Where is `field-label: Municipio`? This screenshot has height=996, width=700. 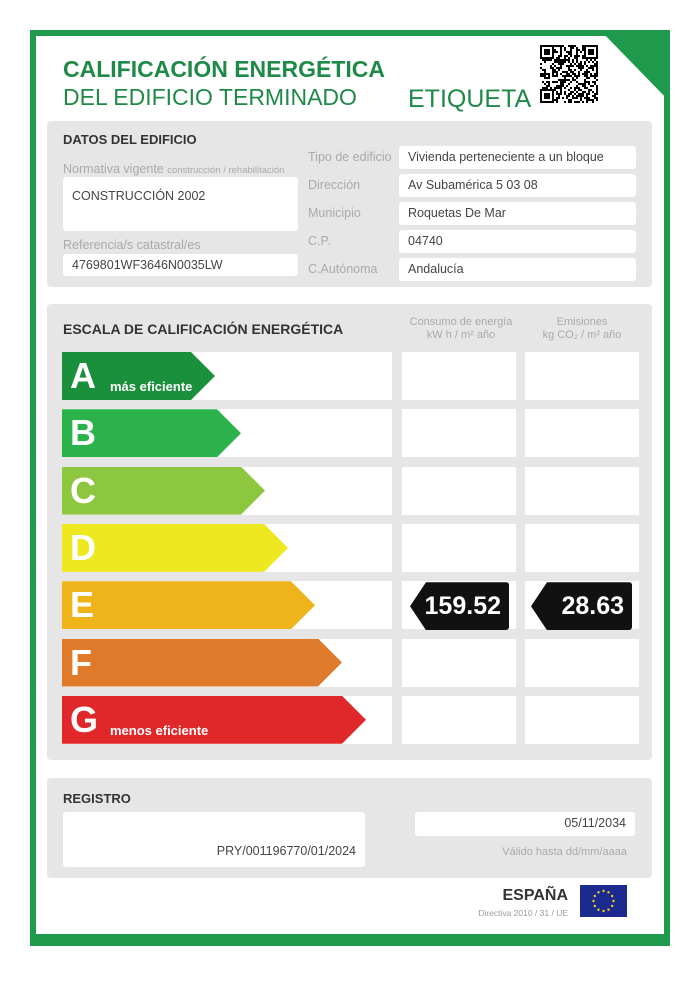 field-label: Municipio is located at coordinates (334, 213).